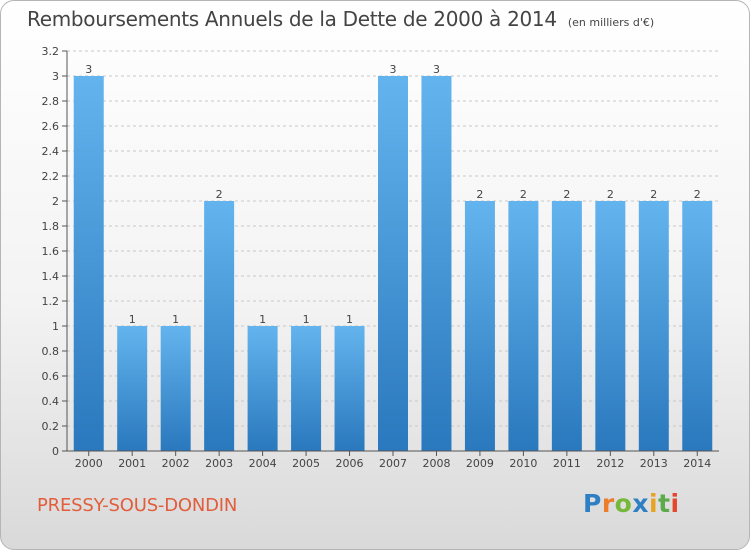  What do you see at coordinates (55, 76) in the screenshot?
I see `y-tick-label: 3` at bounding box center [55, 76].